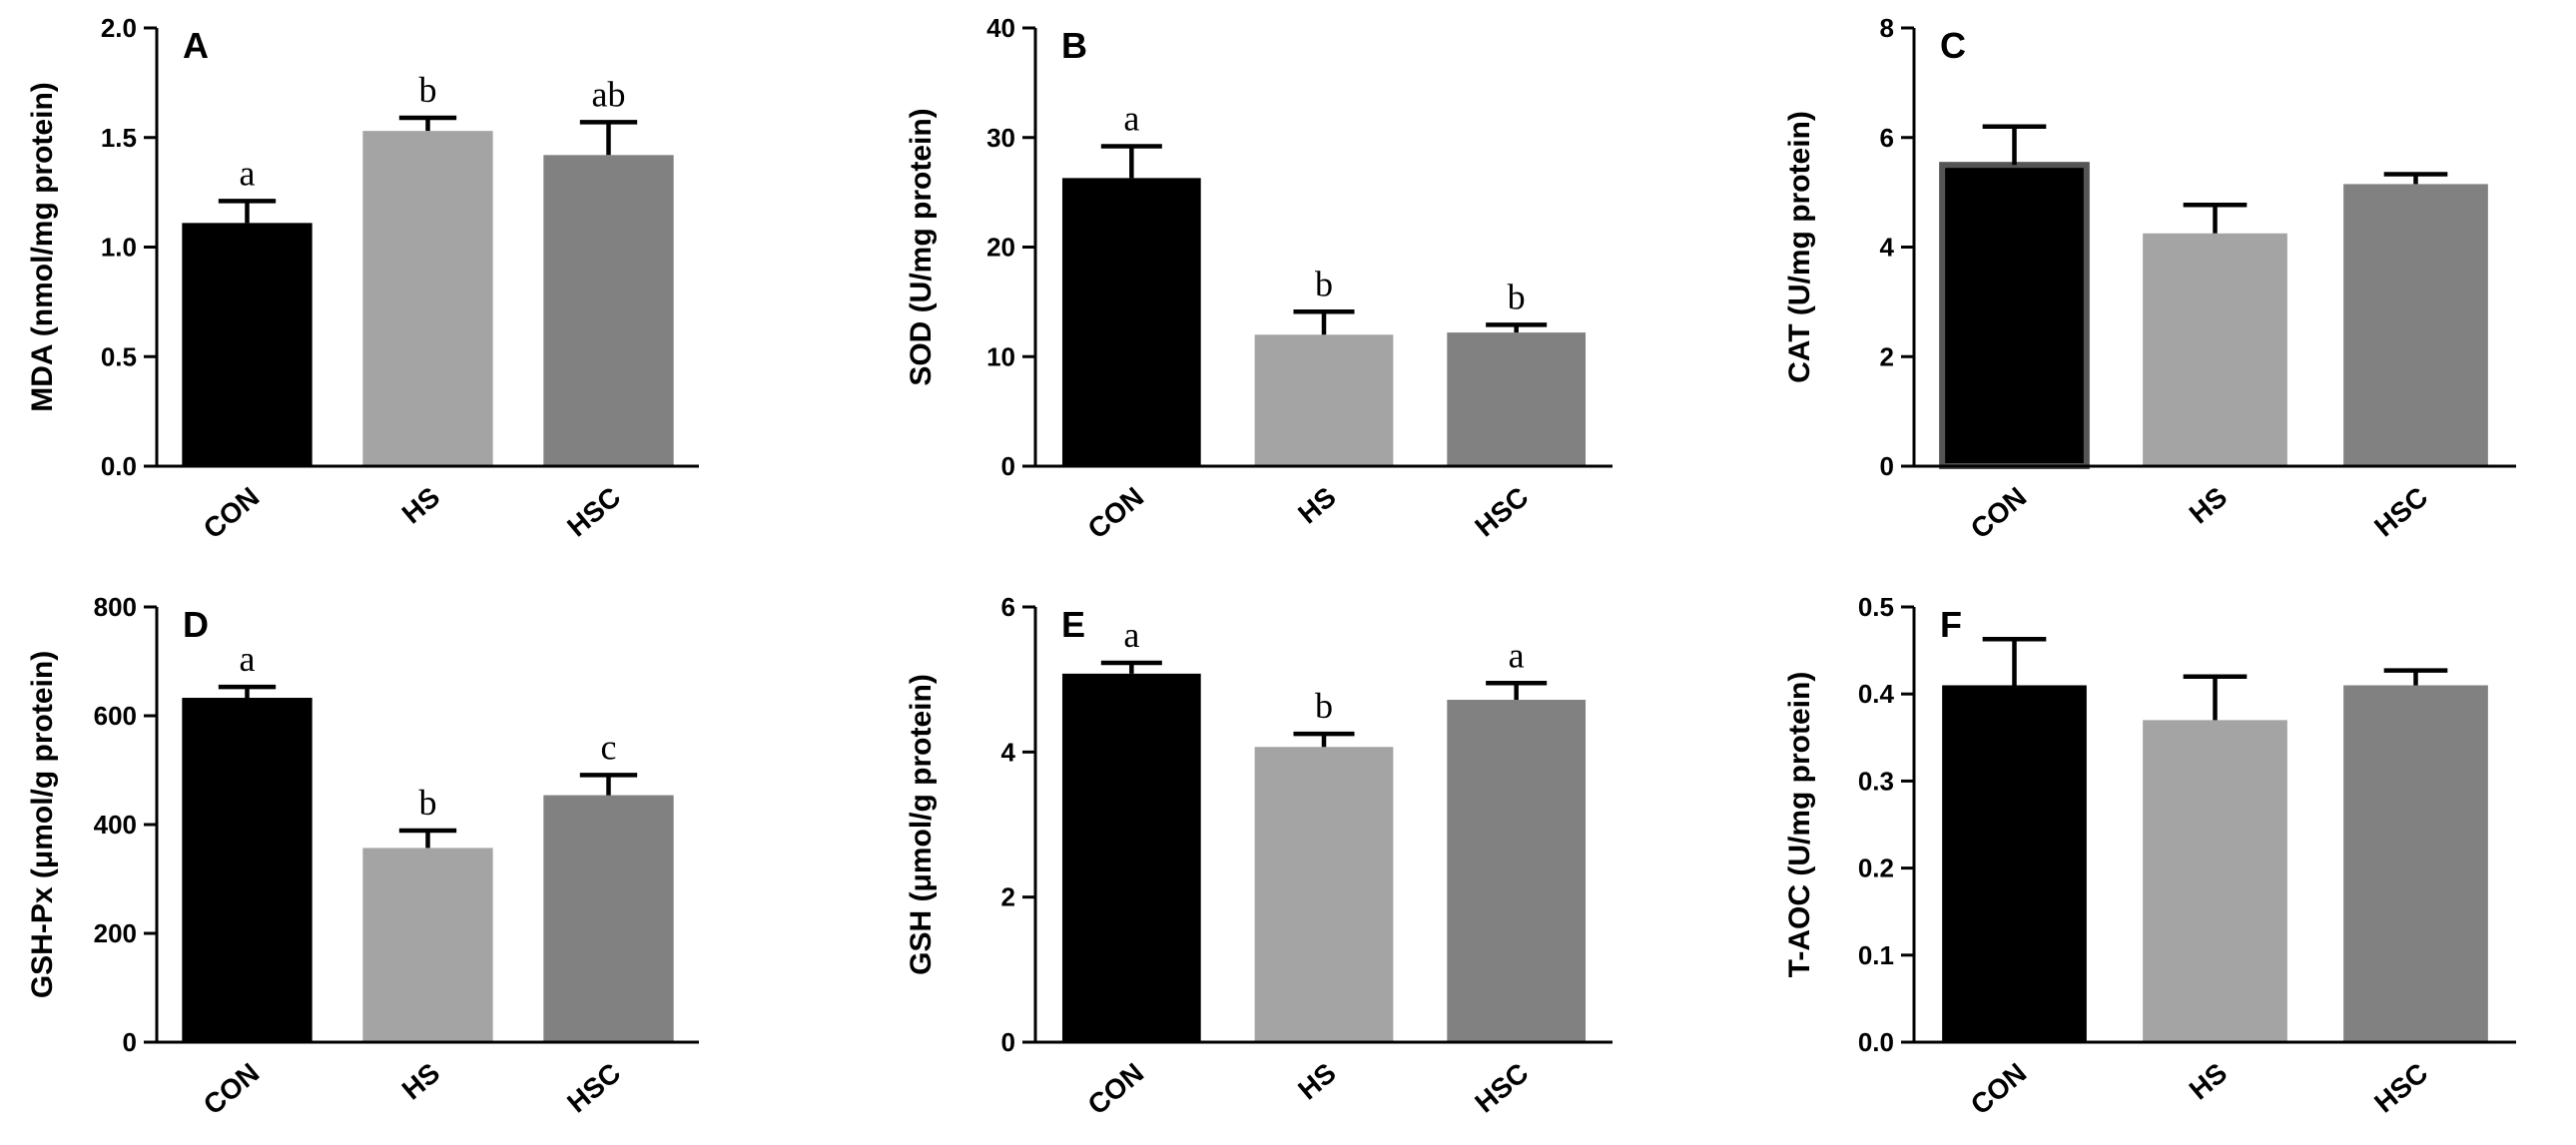 This screenshot has height=1145, width=2576. Describe the element at coordinates (1001, 356) in the screenshot. I see `y-tick-label: 10` at that location.